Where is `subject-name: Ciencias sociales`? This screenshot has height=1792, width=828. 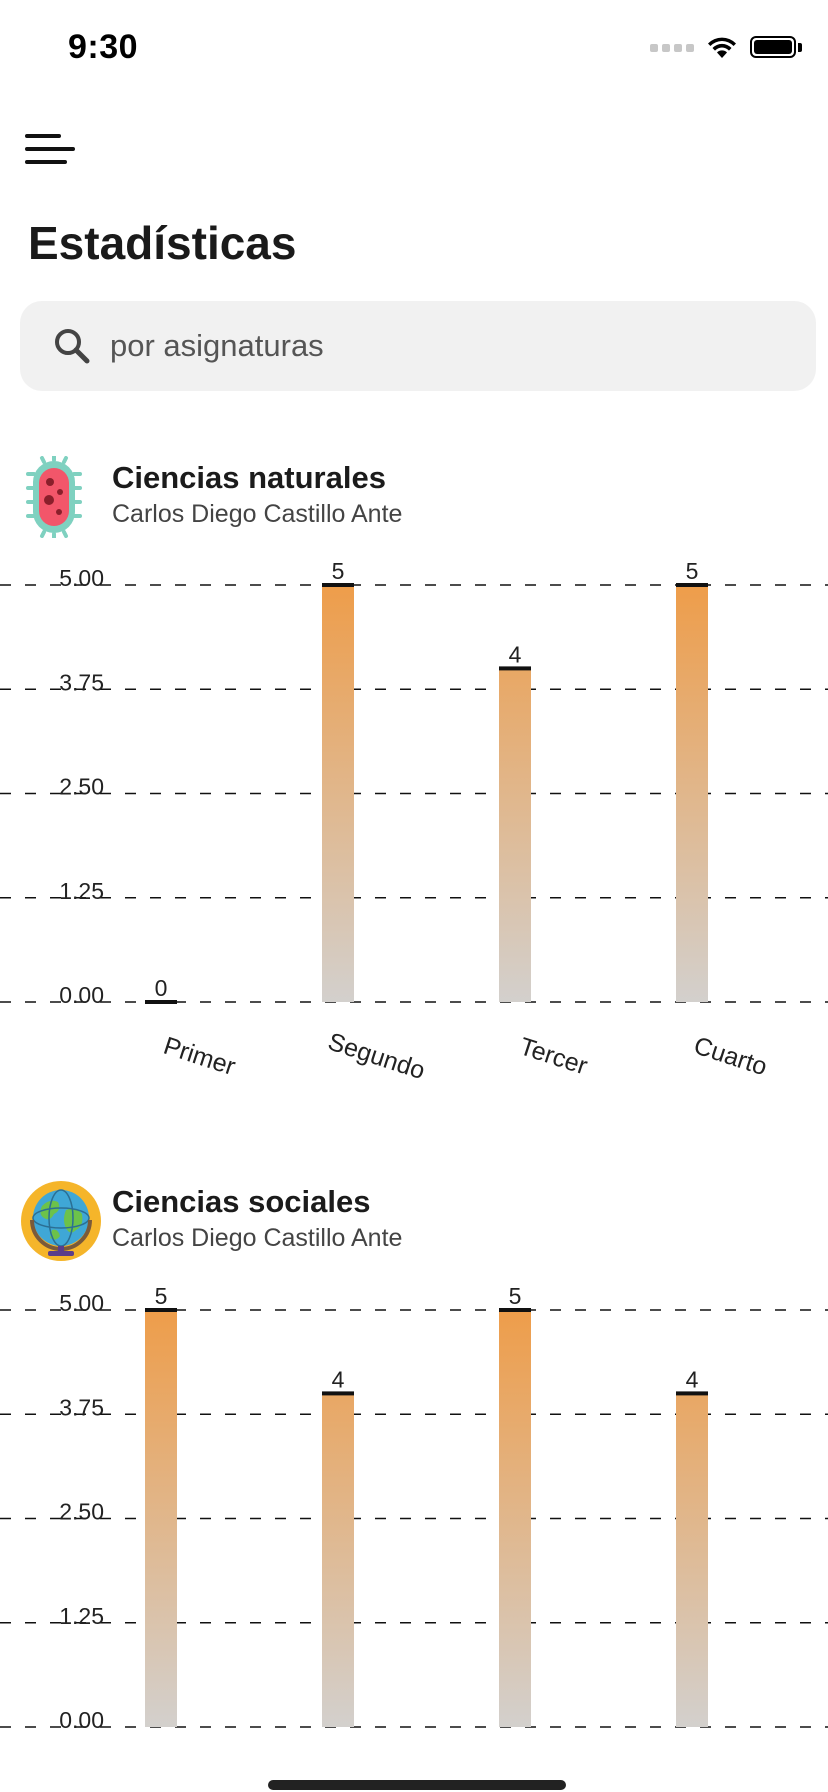
subject-name: Ciencias sociales is located at coordinates (241, 1201).